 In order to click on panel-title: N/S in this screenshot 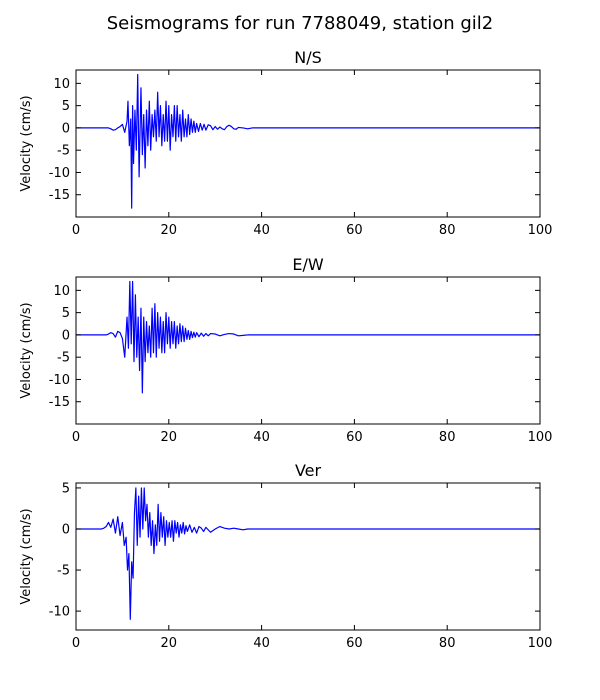, I will do `click(308, 57)`.